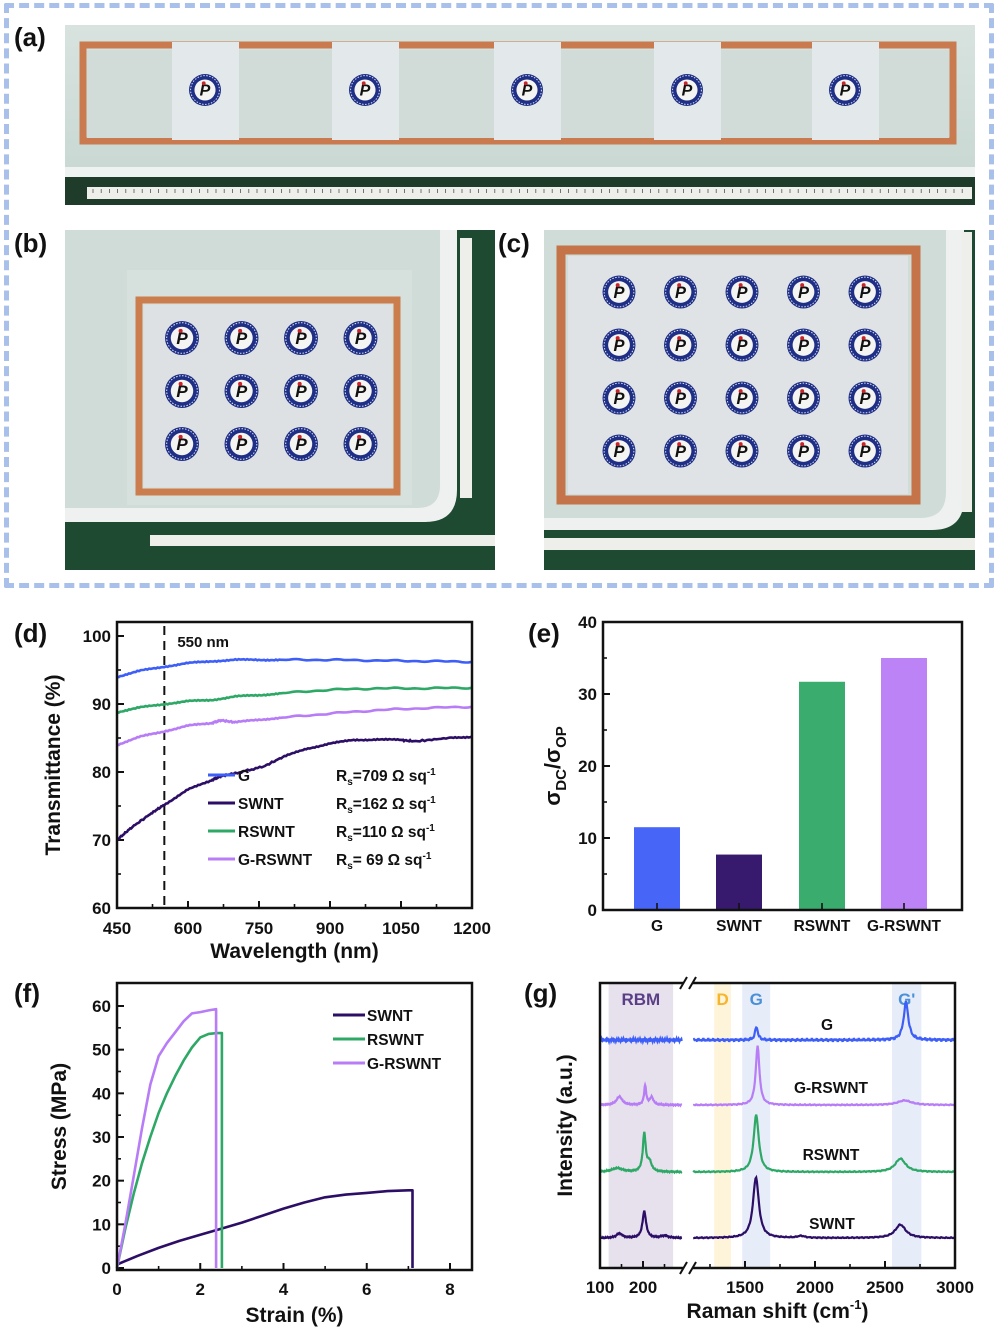  Describe the element at coordinates (101, 840) in the screenshot. I see `y-tick-label: 70` at that location.